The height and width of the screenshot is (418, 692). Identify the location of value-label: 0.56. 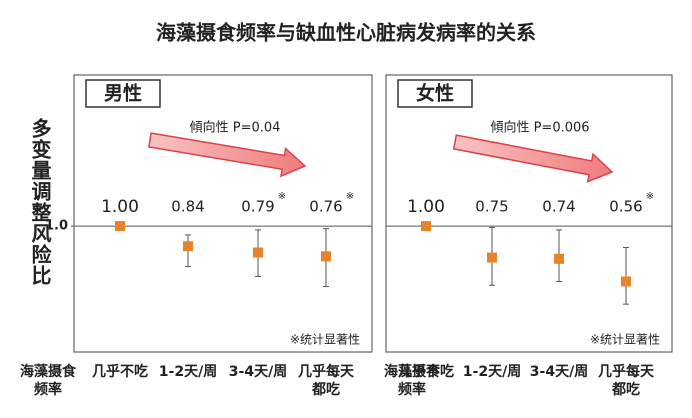
(625, 207).